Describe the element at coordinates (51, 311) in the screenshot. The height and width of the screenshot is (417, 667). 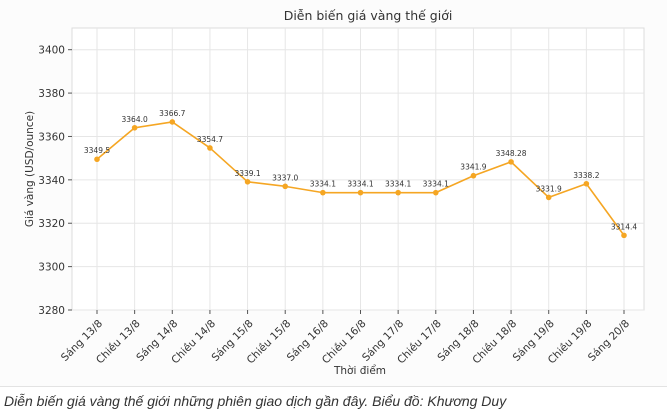
I see `y-tick-label: 3280` at that location.